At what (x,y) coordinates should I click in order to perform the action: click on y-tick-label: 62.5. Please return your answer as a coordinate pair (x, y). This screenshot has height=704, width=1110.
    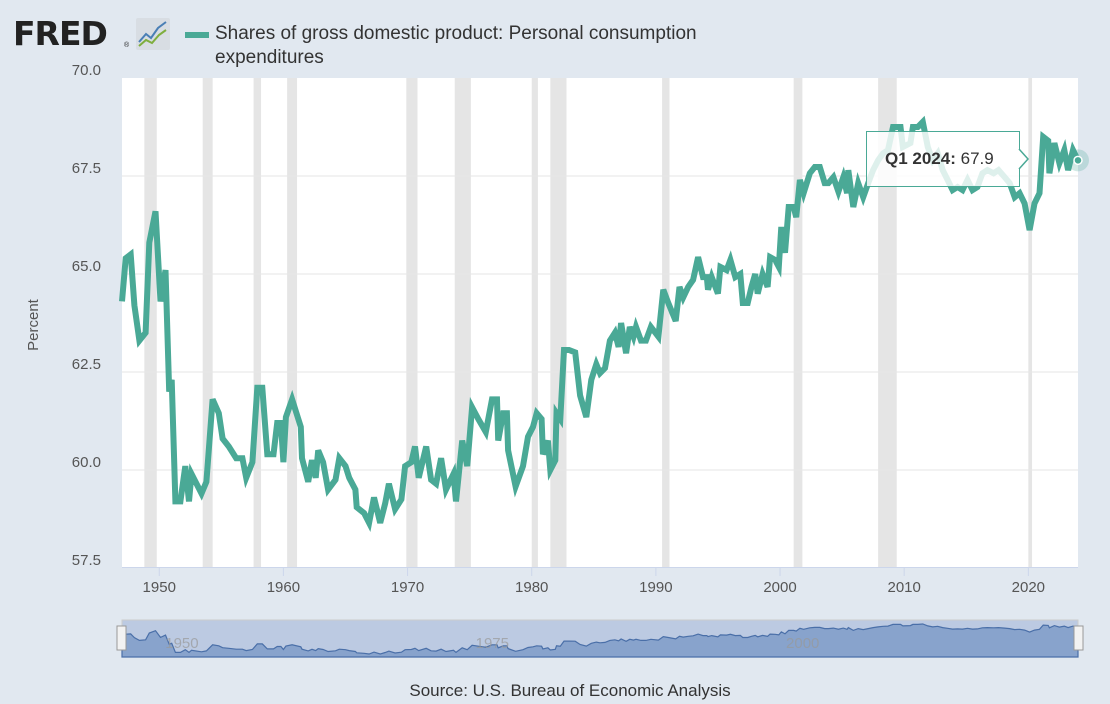
    Looking at the image, I should click on (86, 364).